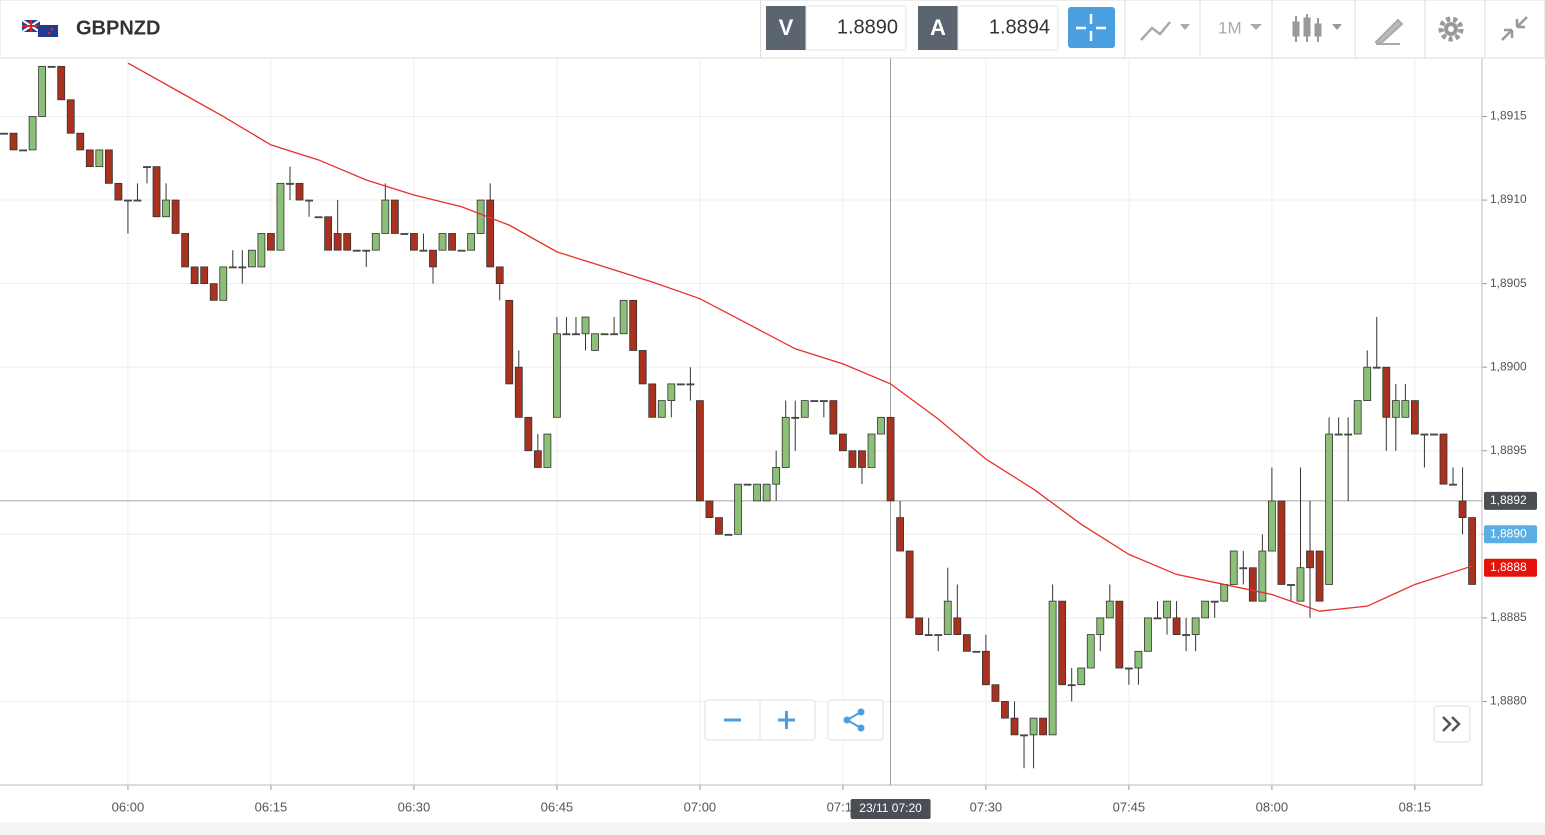 Image resolution: width=1545 pixels, height=835 pixels. Describe the element at coordinates (1389, 32) in the screenshot. I see `drawing-button` at that location.